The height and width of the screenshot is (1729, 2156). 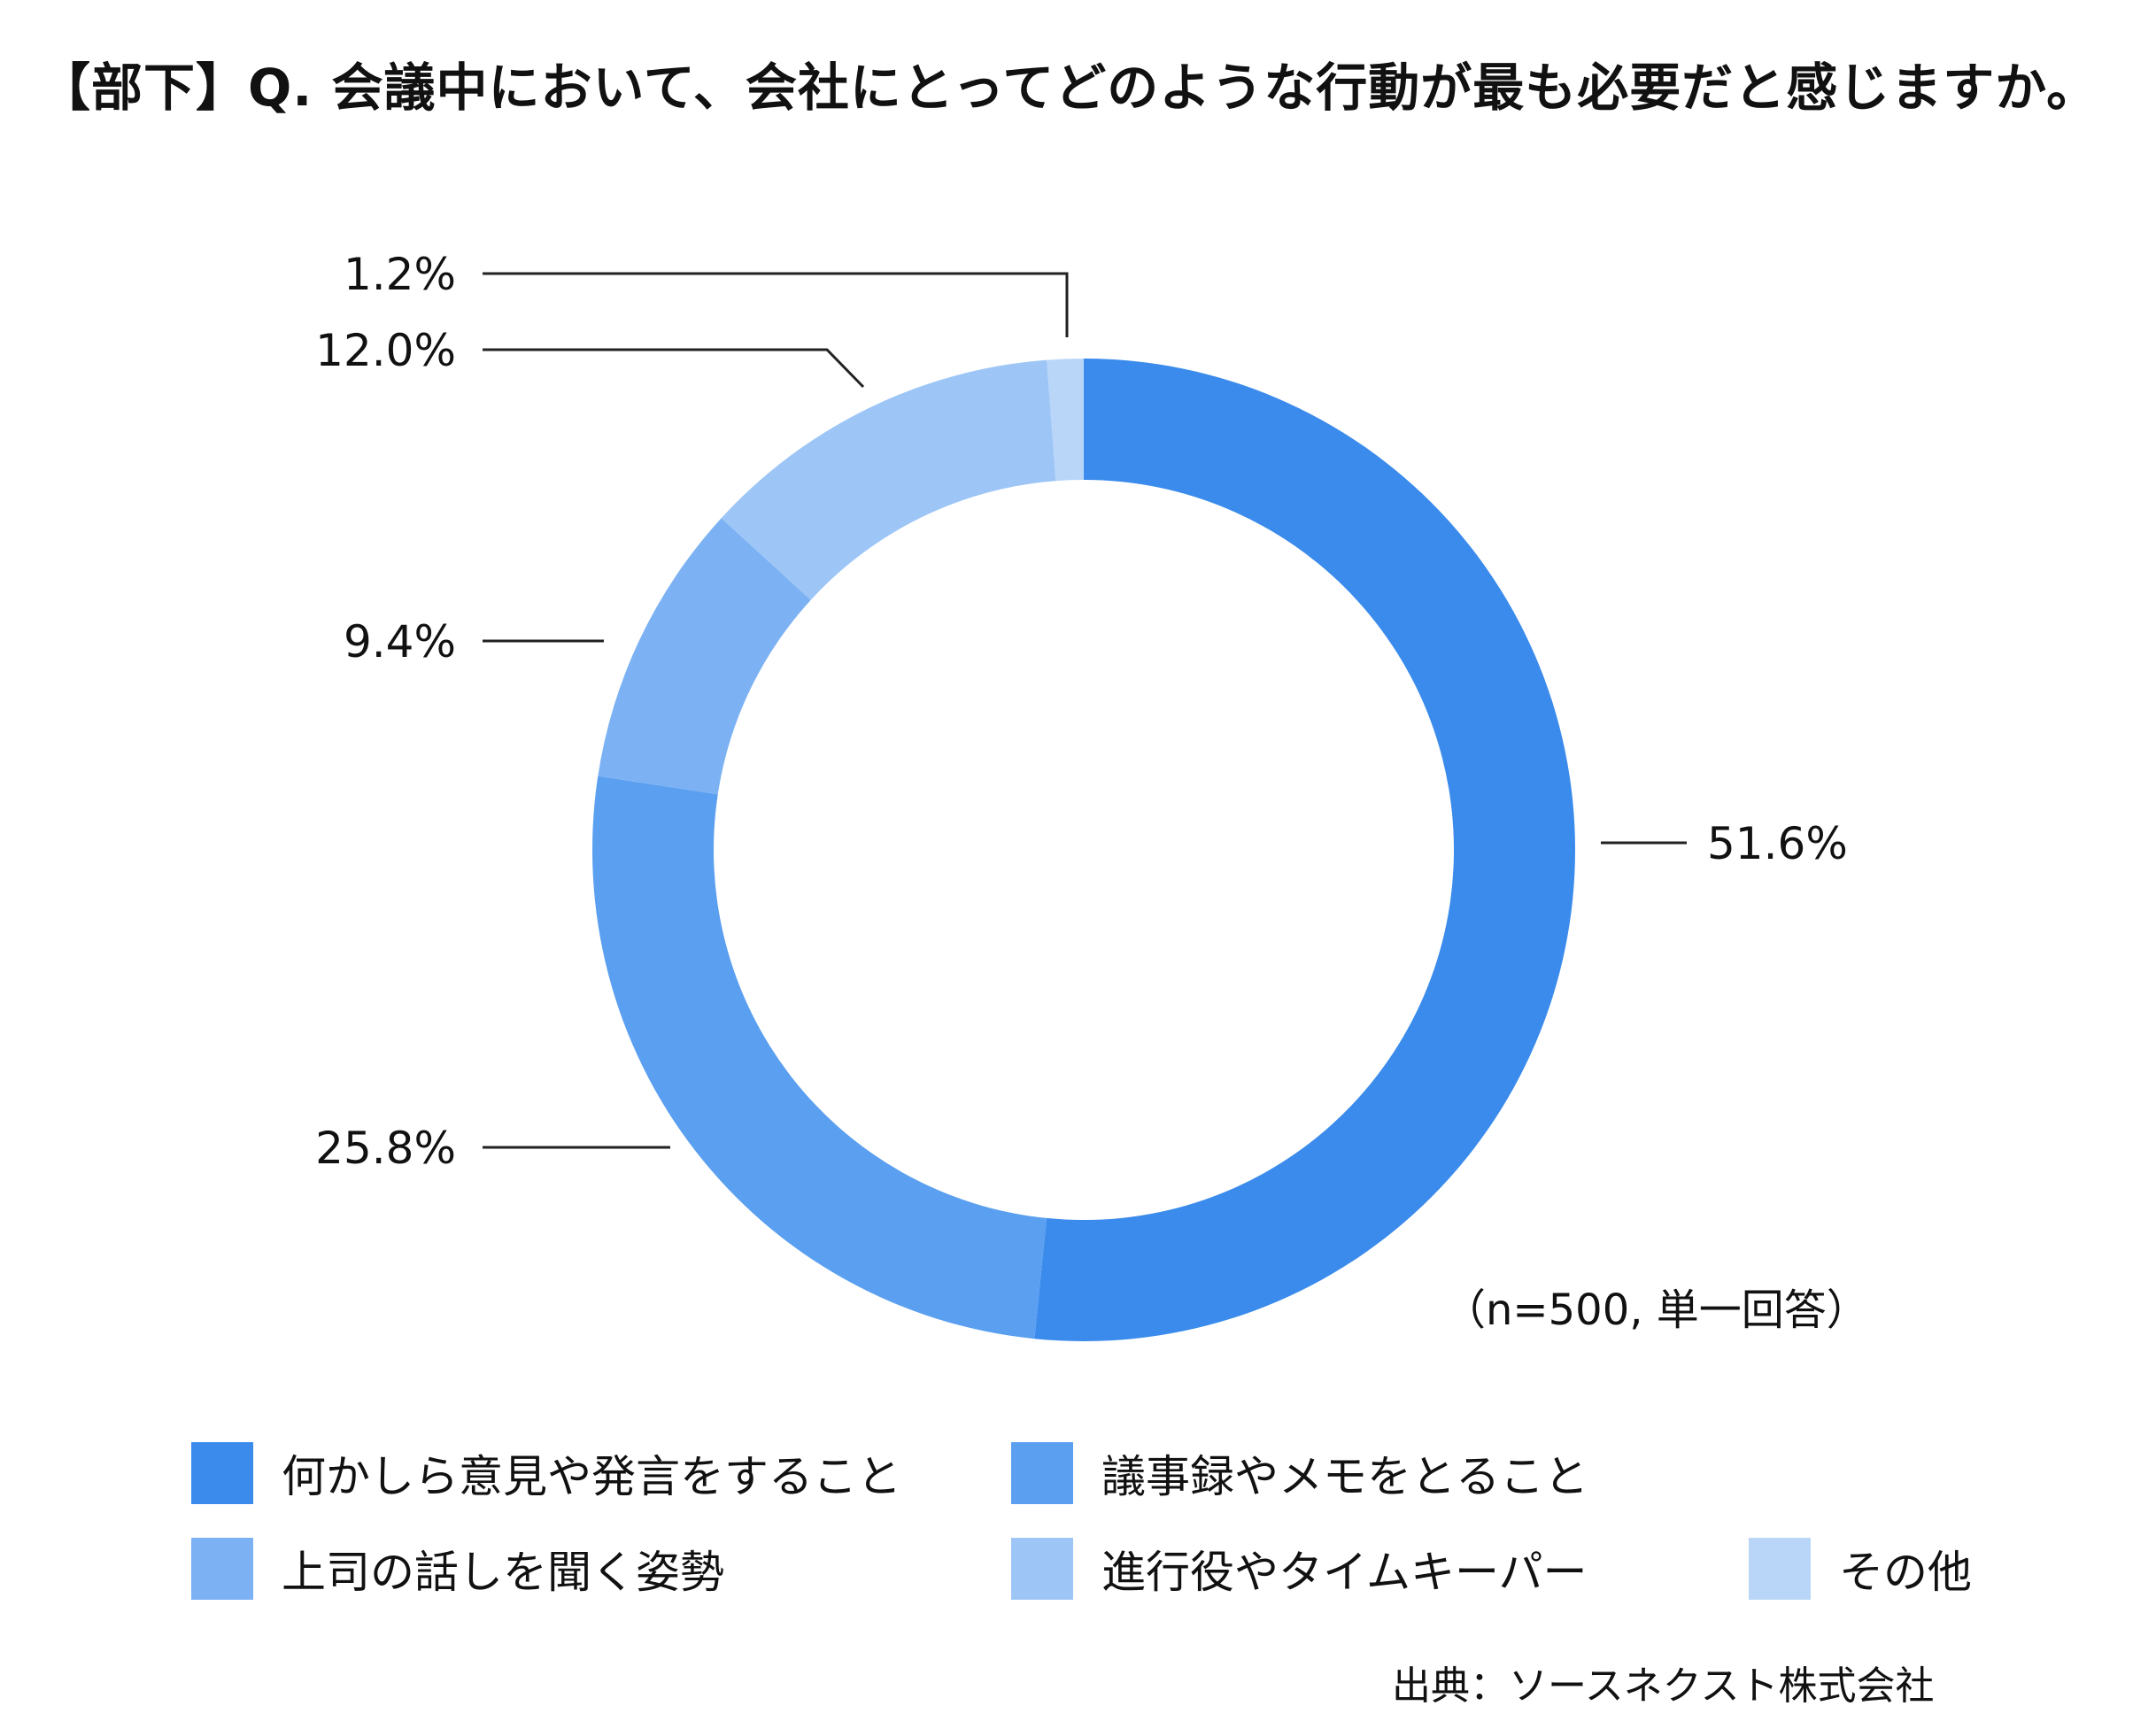 What do you see at coordinates (385, 350) in the screenshot?
I see `data-label-4: 12.0%` at bounding box center [385, 350].